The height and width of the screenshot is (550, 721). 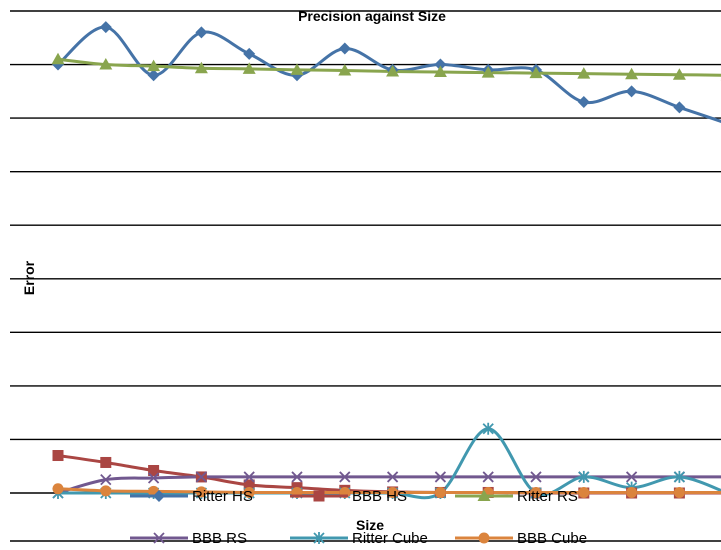 I want to click on legend-label-ritter-hs: Ritter HS, so click(x=222, y=496).